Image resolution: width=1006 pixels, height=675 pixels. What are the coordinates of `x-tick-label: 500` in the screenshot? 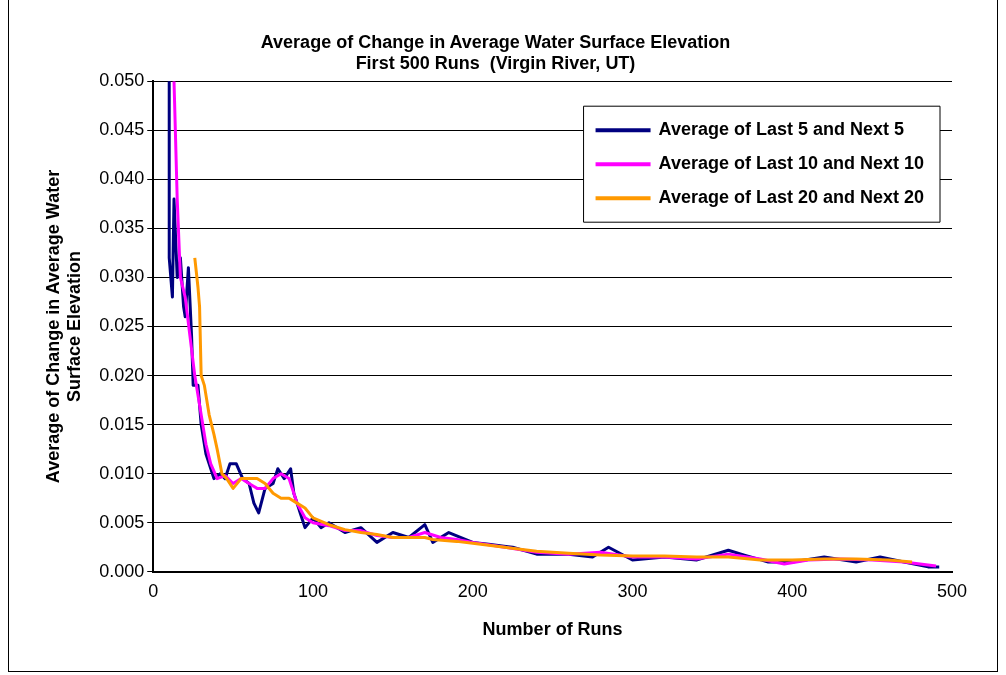 It's located at (952, 590).